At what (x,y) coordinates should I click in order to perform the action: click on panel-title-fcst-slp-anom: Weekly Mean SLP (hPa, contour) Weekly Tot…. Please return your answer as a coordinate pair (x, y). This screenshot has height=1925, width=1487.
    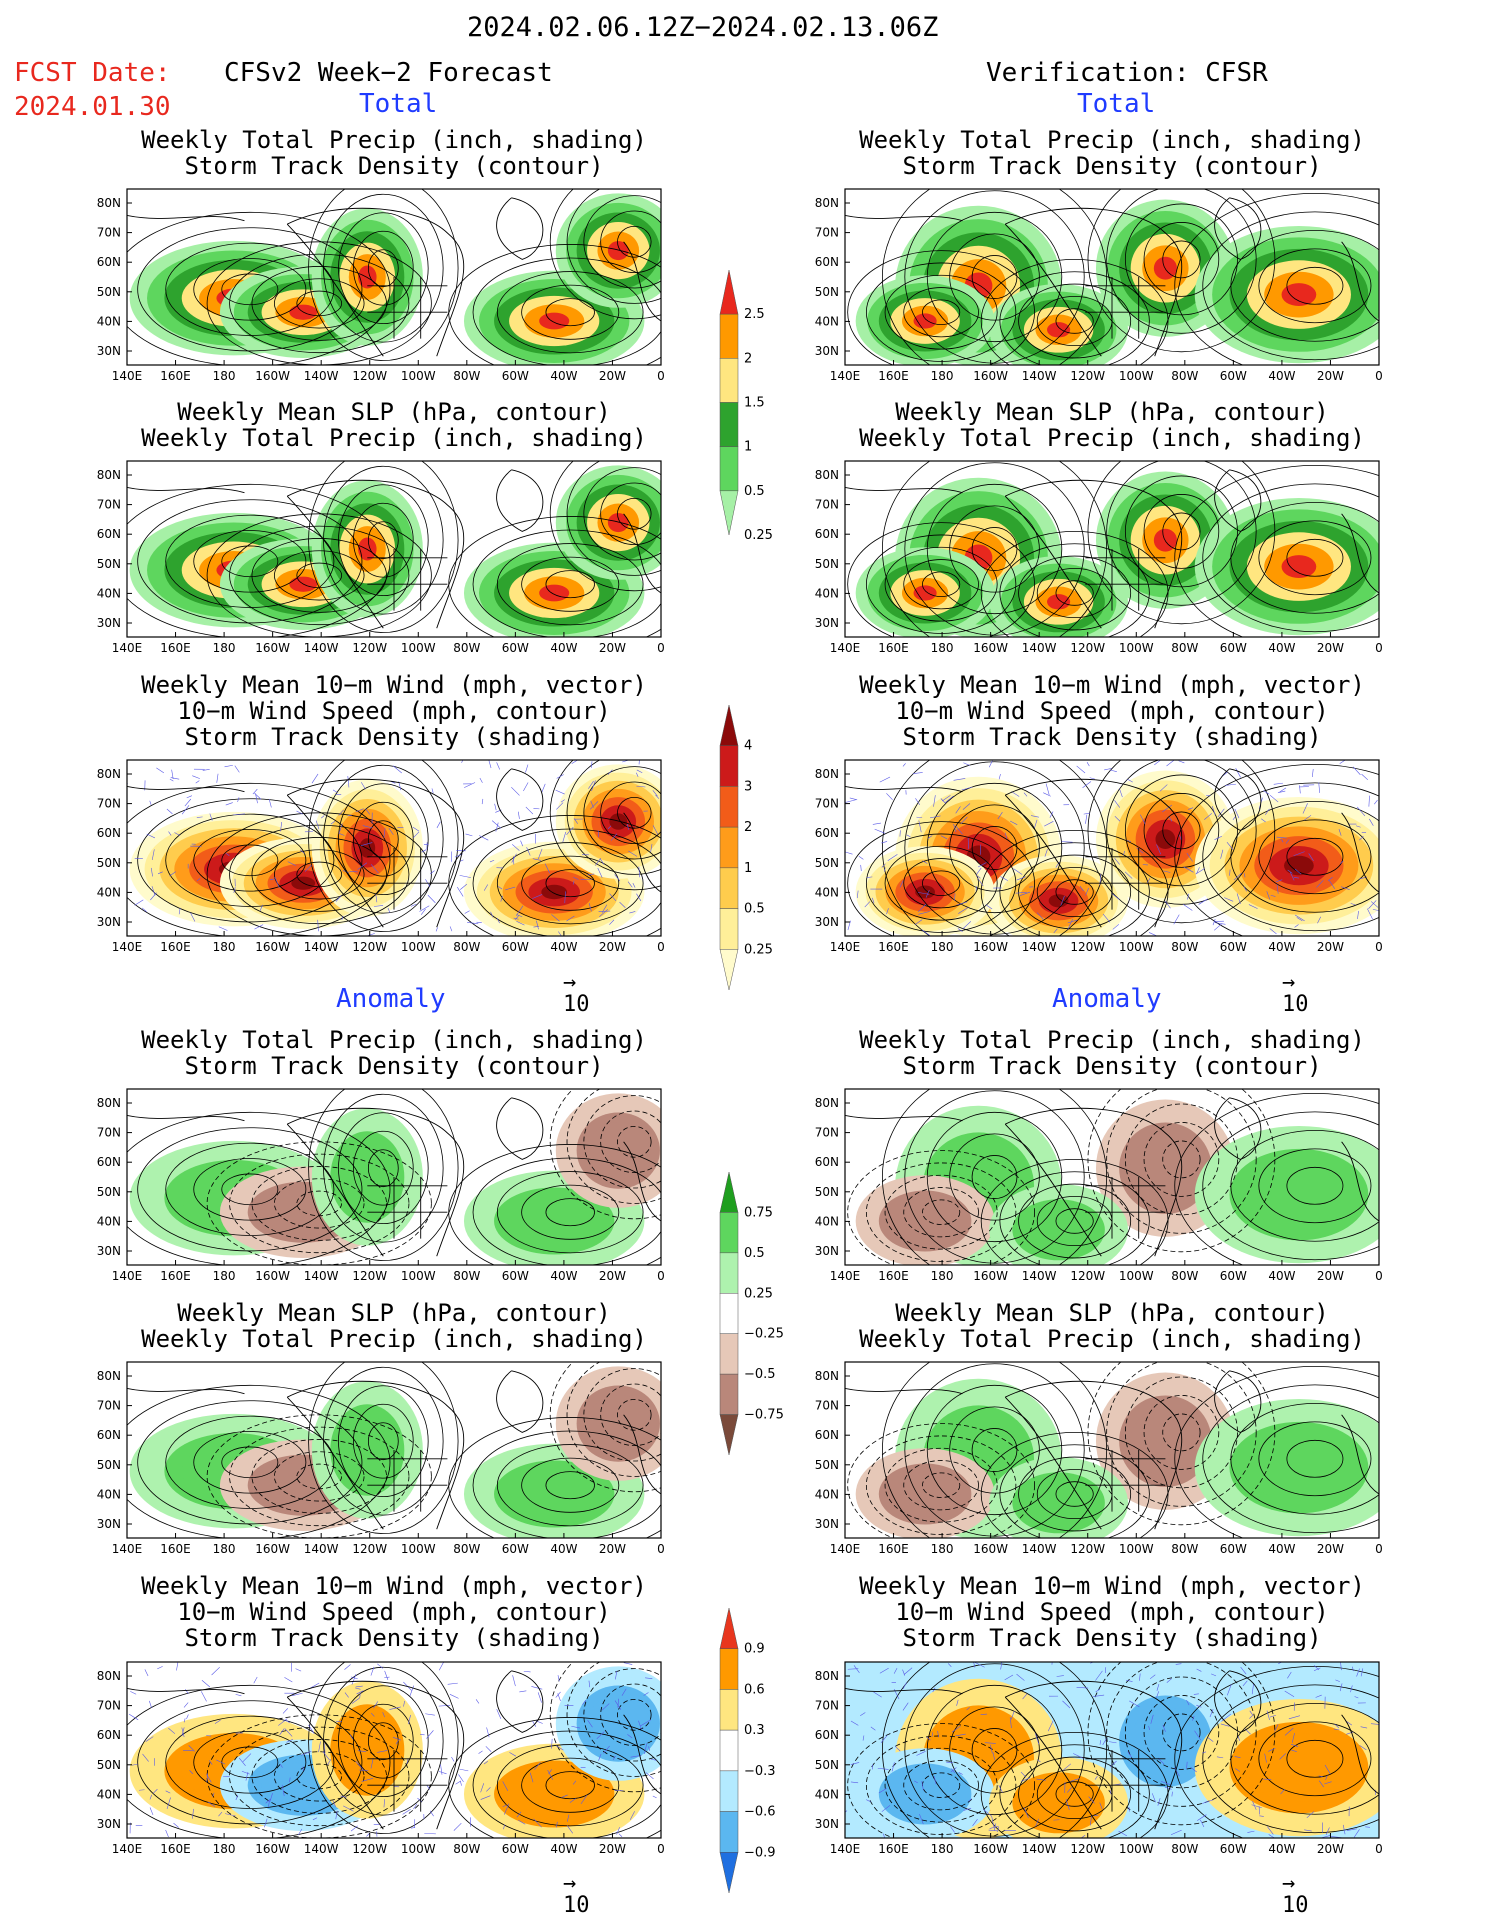
    Looking at the image, I should click on (394, 1326).